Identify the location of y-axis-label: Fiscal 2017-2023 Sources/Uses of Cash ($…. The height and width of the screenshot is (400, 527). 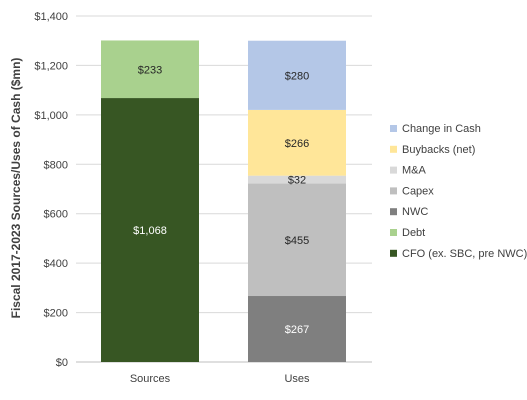
(16, 188).